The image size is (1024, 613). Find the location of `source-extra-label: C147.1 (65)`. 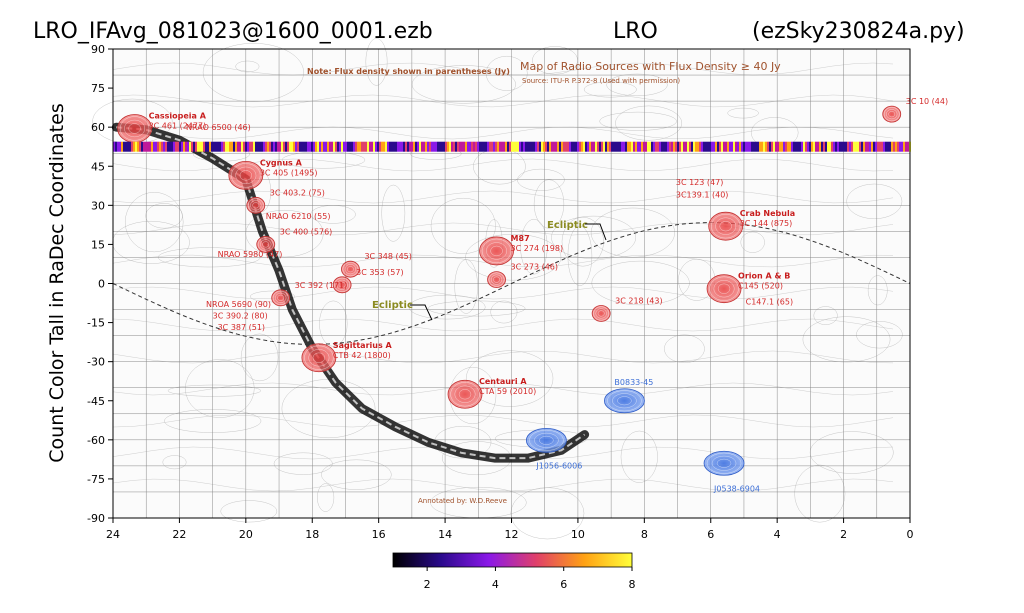

source-extra-label: C147.1 (65) is located at coordinates (769, 301).